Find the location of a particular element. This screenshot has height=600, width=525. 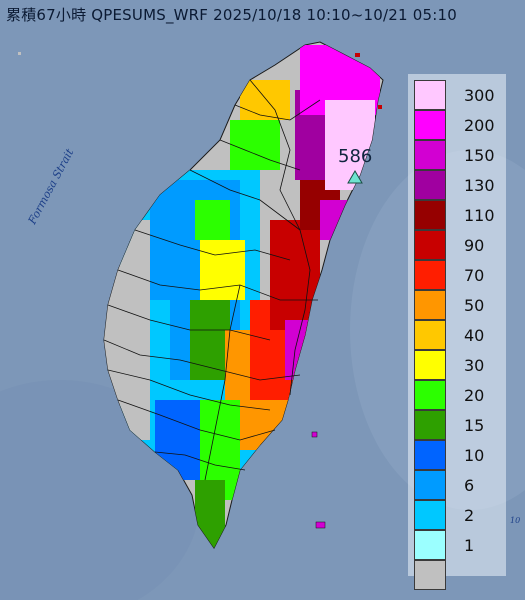

legend-item: 1 is located at coordinates (464, 545).